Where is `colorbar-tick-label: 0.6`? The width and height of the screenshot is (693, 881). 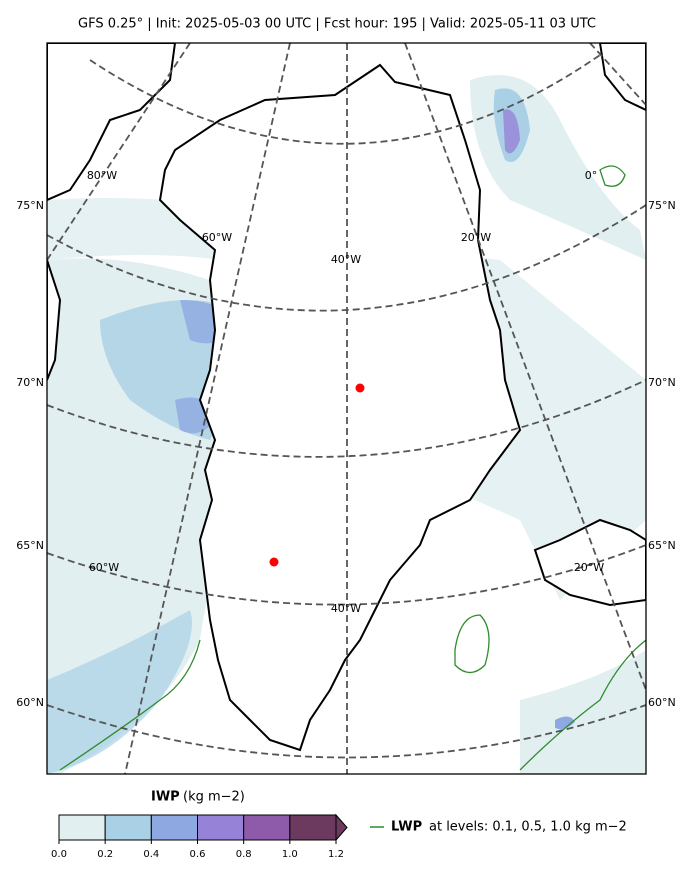 colorbar-tick-label: 0.6 is located at coordinates (198, 854).